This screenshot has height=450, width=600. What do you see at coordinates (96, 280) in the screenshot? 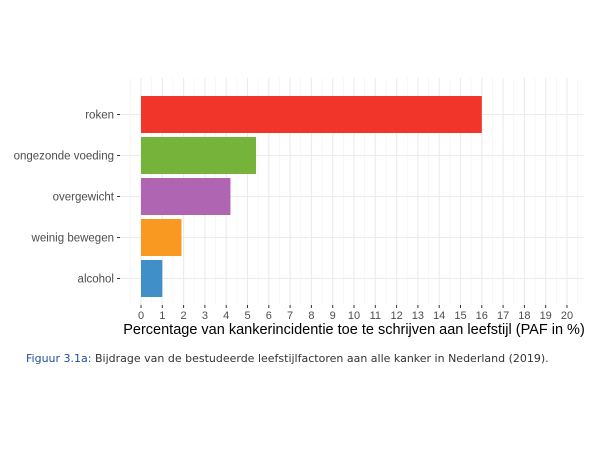
I see `category-label: alcohol` at bounding box center [96, 280].